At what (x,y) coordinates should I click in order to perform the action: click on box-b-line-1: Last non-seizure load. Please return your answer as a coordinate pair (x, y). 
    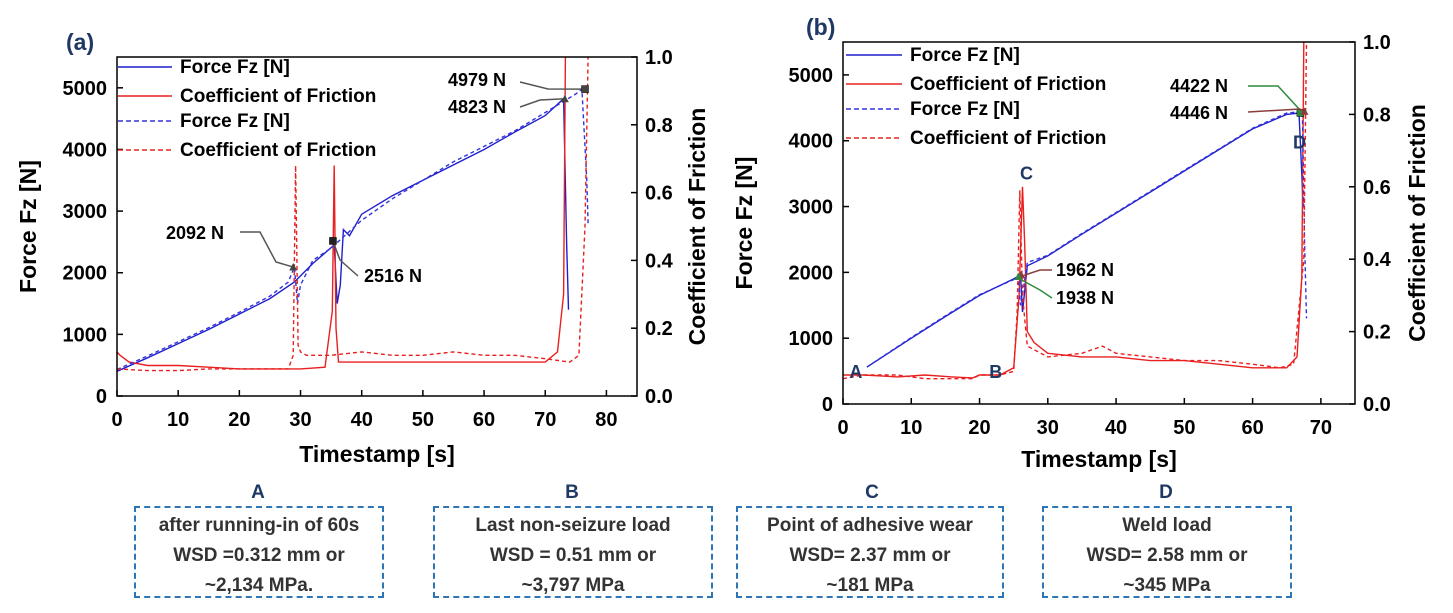
    Looking at the image, I should click on (573, 525).